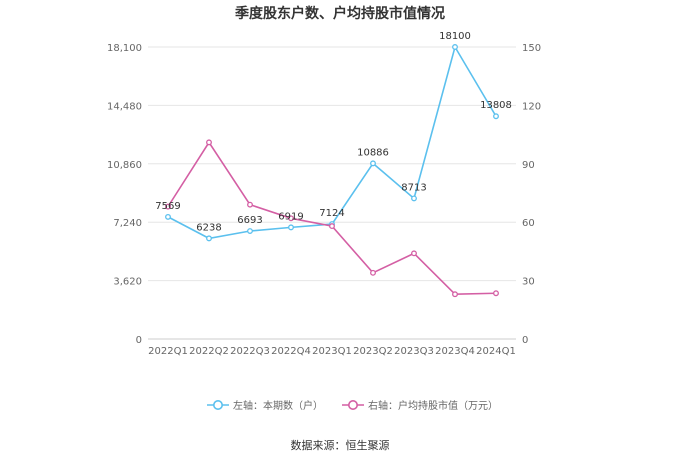 Image resolution: width=680 pixels, height=460 pixels. What do you see at coordinates (531, 48) in the screenshot?
I see `right-axis-tick-label: 150` at bounding box center [531, 48].